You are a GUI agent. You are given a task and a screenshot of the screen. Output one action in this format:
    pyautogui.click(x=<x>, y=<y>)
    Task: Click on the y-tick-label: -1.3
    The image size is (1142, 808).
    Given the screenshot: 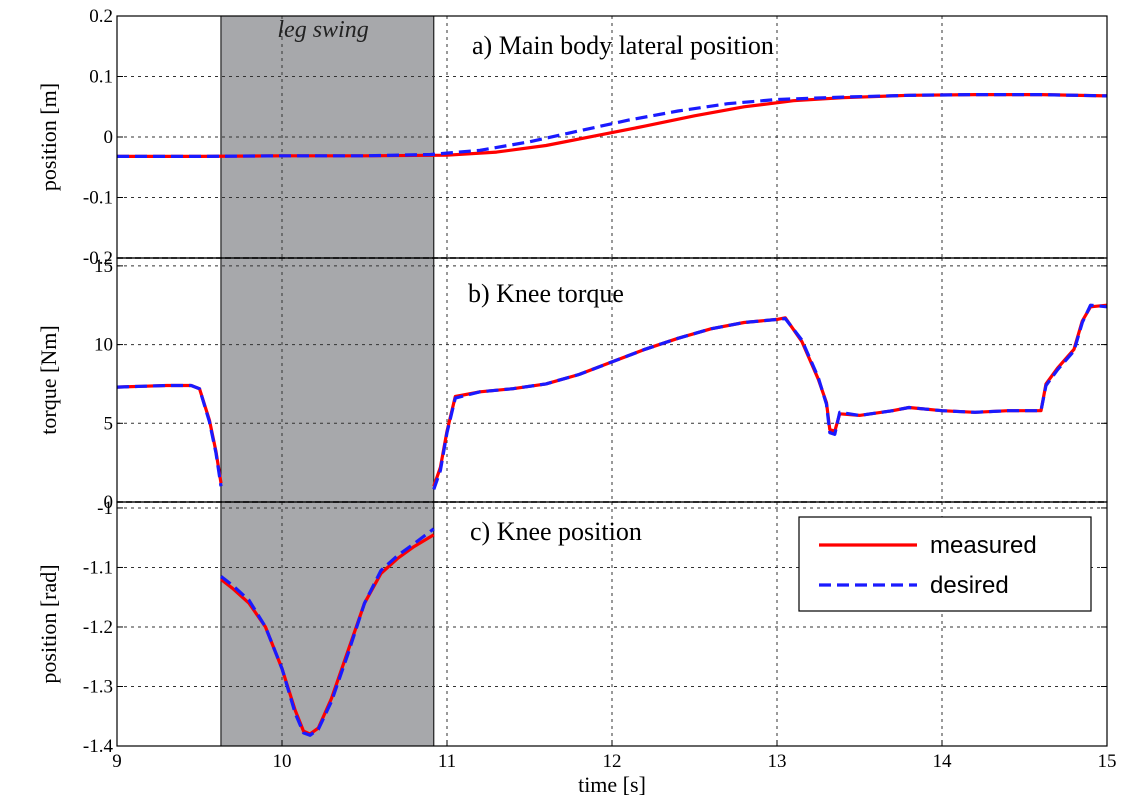 What is the action you would take?
    pyautogui.click(x=98, y=686)
    